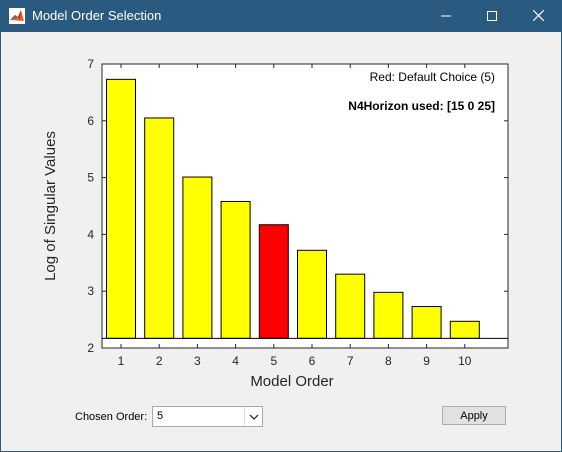 Image resolution: width=562 pixels, height=452 pixels. I want to click on minimize-icon, so click(446, 17).